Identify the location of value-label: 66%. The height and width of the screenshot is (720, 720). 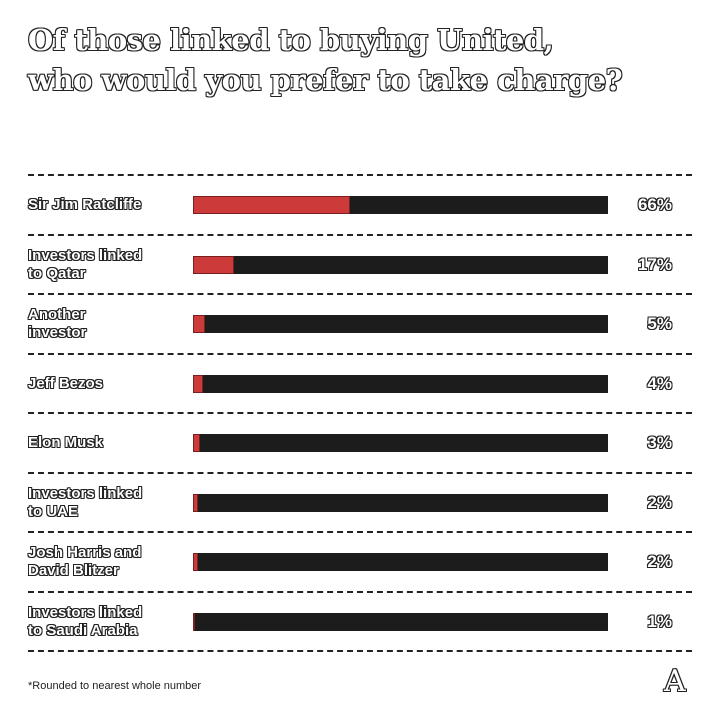
(654, 204).